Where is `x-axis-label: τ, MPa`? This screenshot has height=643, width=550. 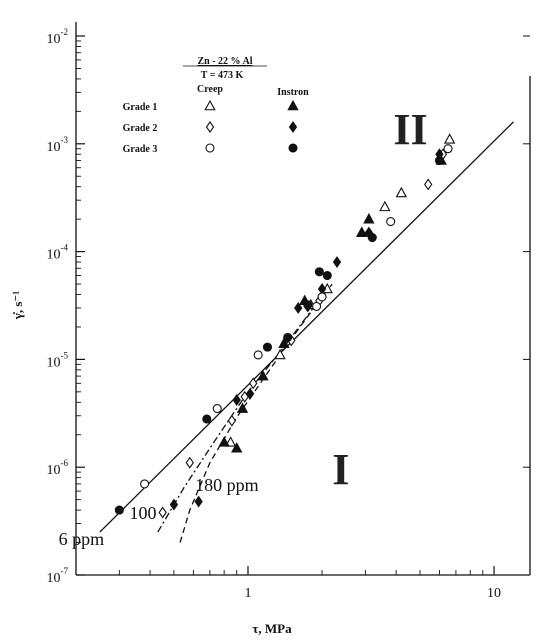 x-axis-label: τ, MPa is located at coordinates (272, 628).